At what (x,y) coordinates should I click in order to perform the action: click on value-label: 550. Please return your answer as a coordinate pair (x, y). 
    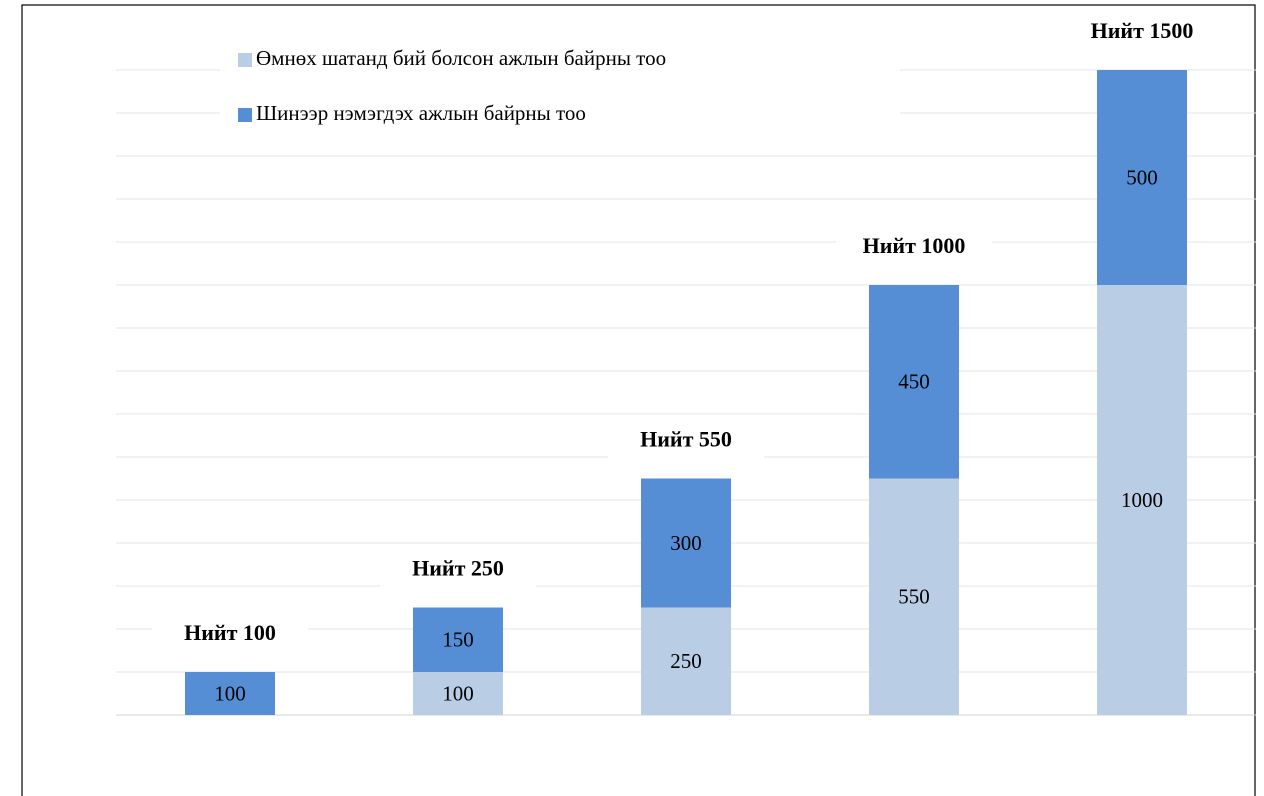
    Looking at the image, I should click on (914, 597).